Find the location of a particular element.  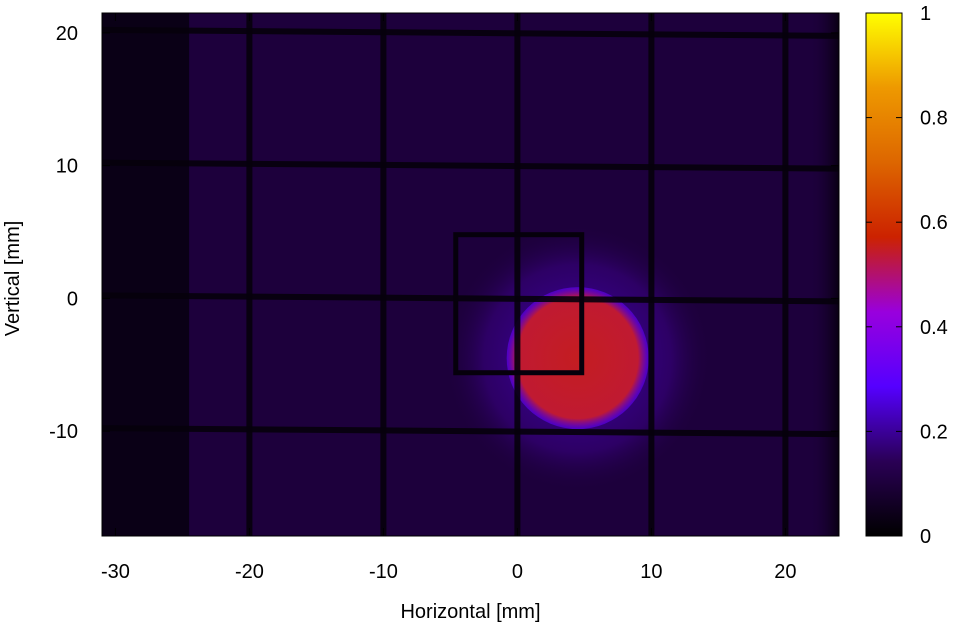

y-tick-label: 20 is located at coordinates (67, 34).